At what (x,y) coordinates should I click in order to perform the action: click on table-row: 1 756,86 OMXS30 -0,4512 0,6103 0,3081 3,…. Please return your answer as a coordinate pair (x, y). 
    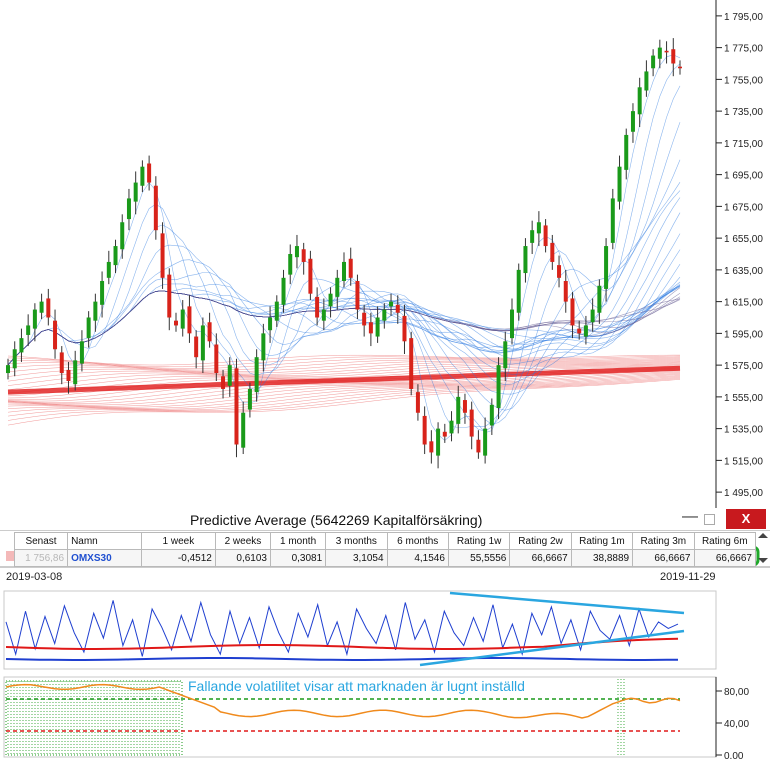
    Looking at the image, I should click on (384, 558).